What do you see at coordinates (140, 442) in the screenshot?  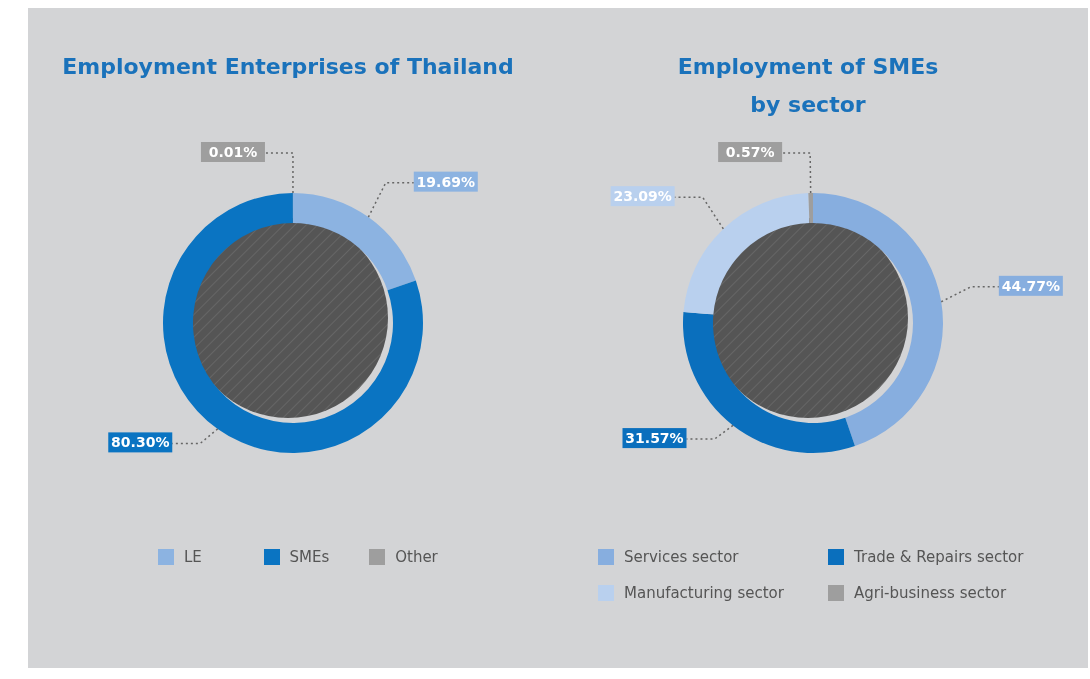 I see `data-label: 80.30%` at bounding box center [140, 442].